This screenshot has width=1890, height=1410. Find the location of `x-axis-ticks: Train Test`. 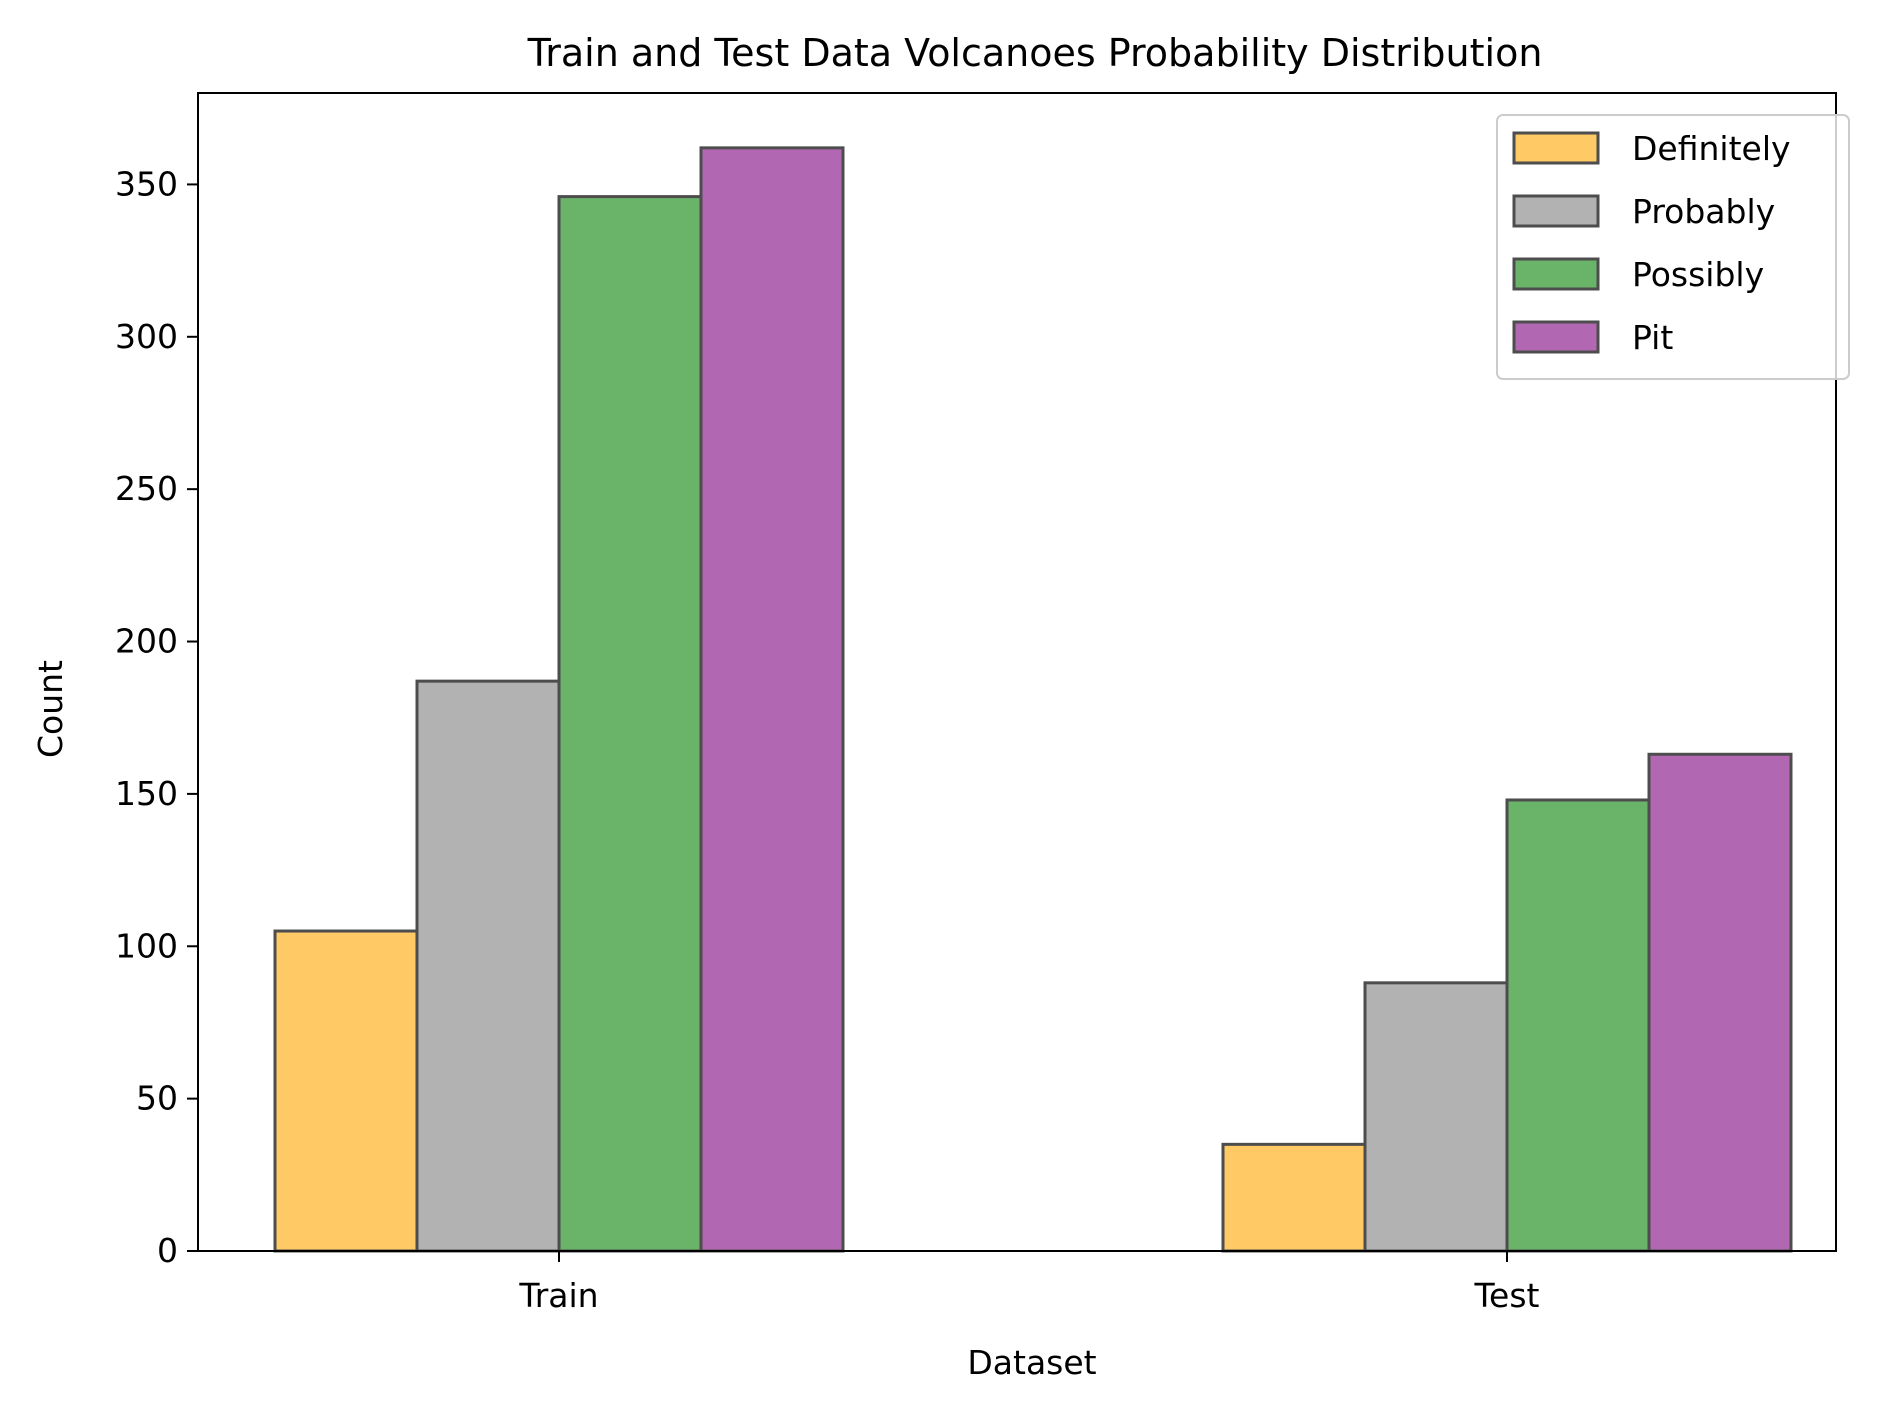

x-axis-ticks: Train Test is located at coordinates (1029, 1283).